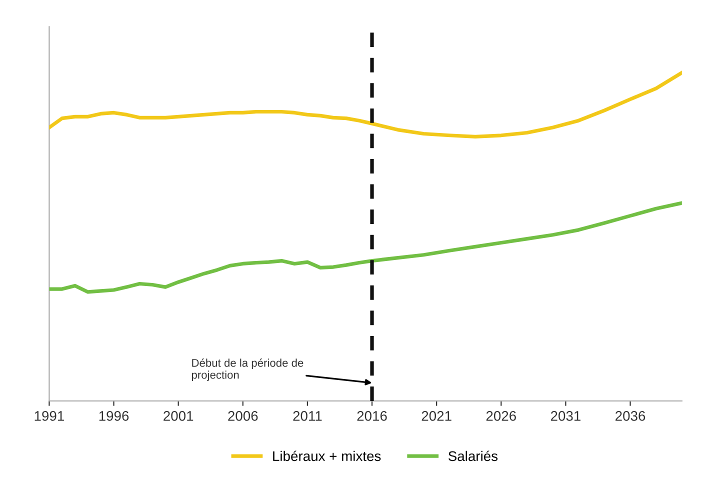  I want to click on x-tick-label: 2016, so click(372, 416).